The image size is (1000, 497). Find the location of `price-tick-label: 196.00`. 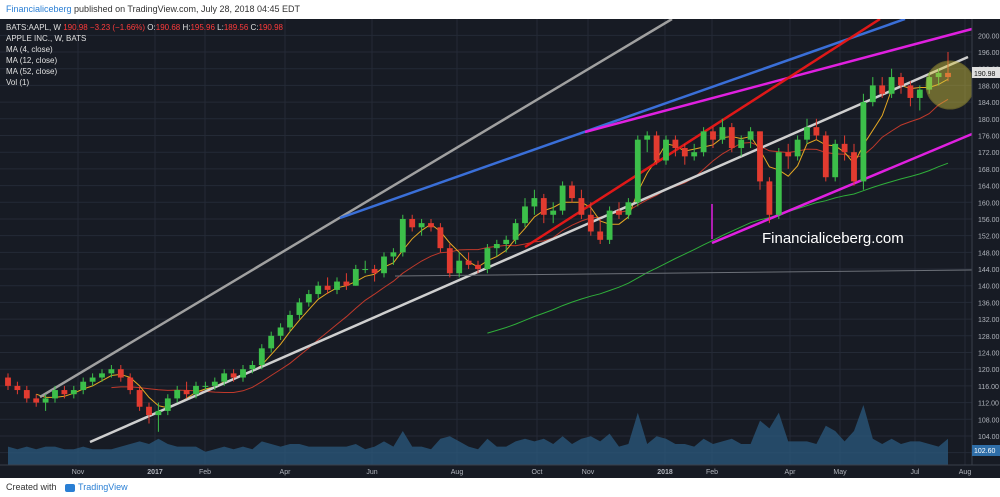

price-tick-label: 196.00 is located at coordinates (989, 53).